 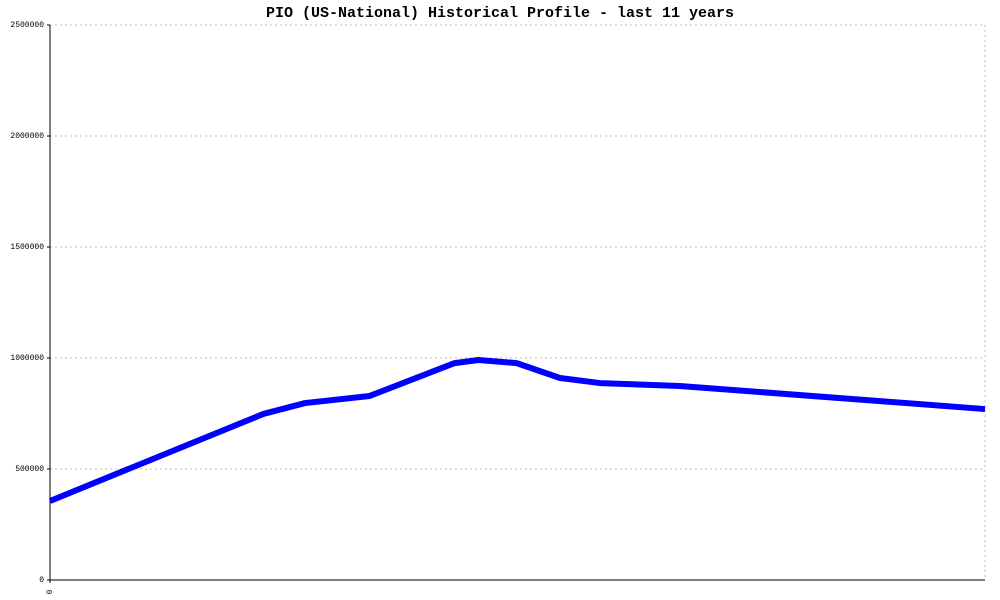 What do you see at coordinates (50, 591) in the screenshot?
I see `x-tick-label: 0` at bounding box center [50, 591].